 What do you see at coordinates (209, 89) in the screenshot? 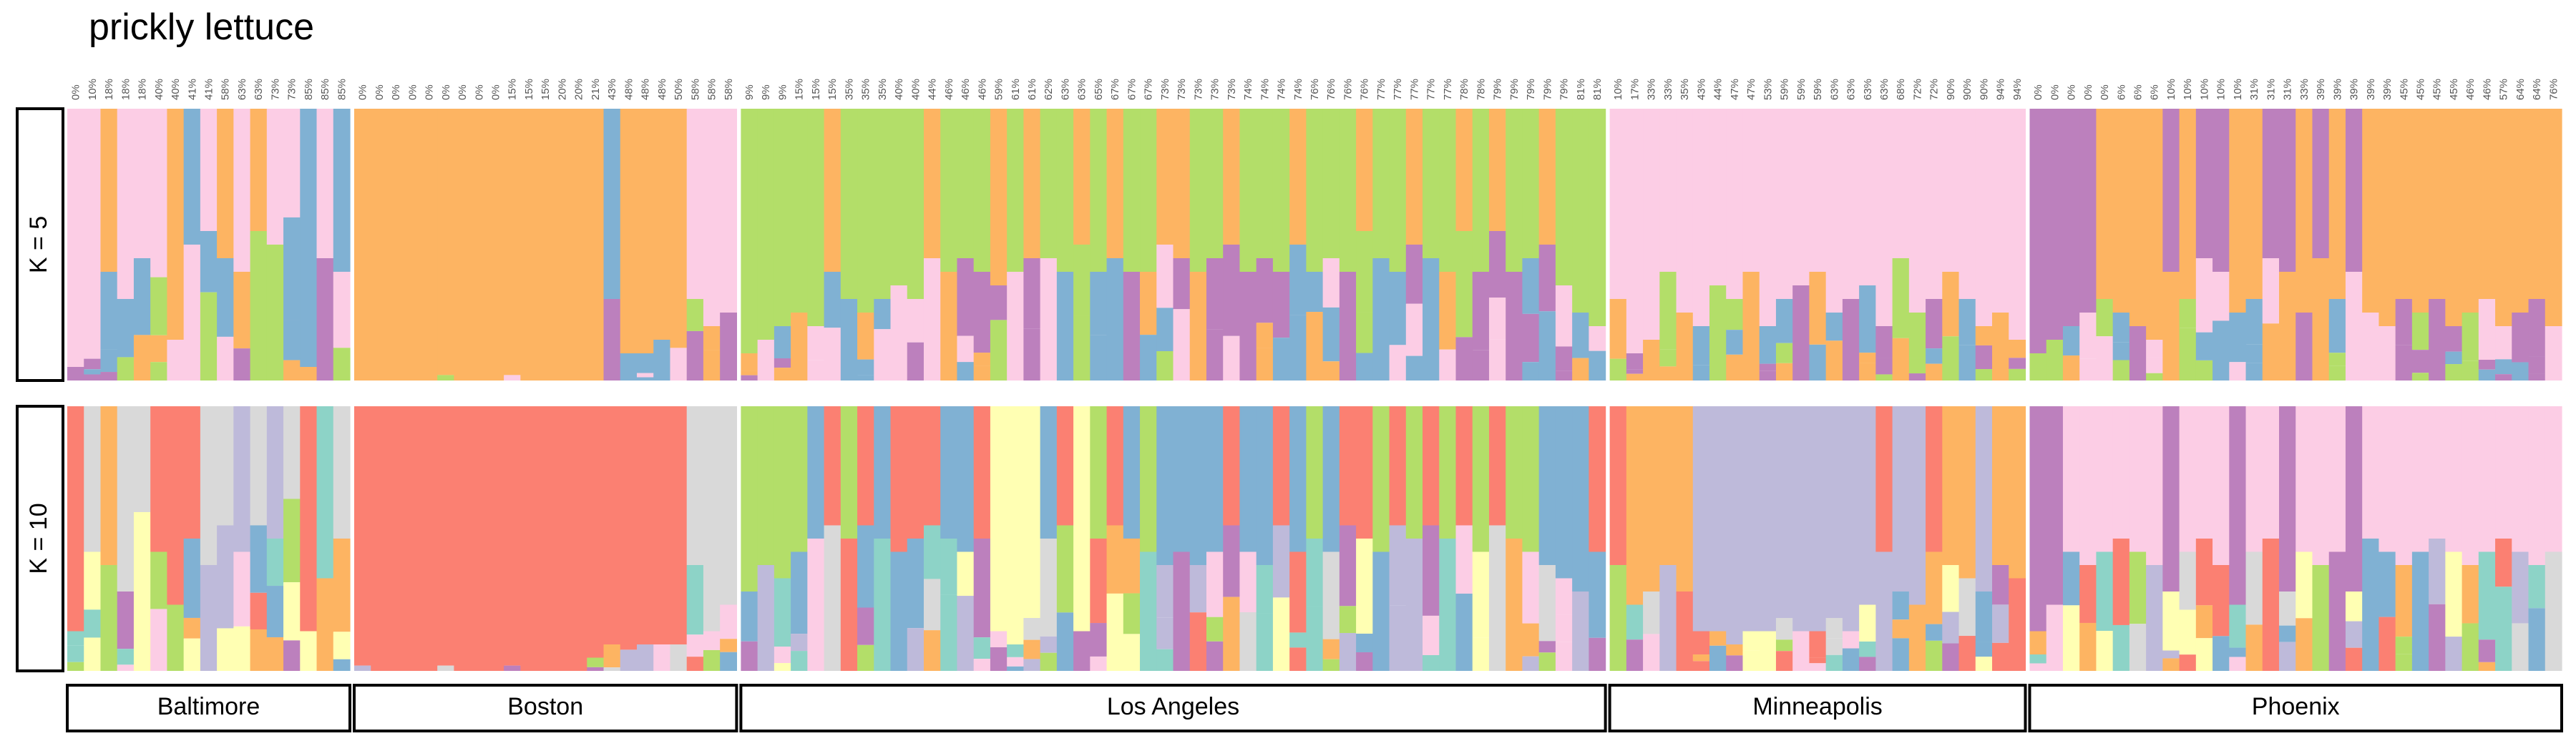
I see `percent-label: 41%` at bounding box center [209, 89].